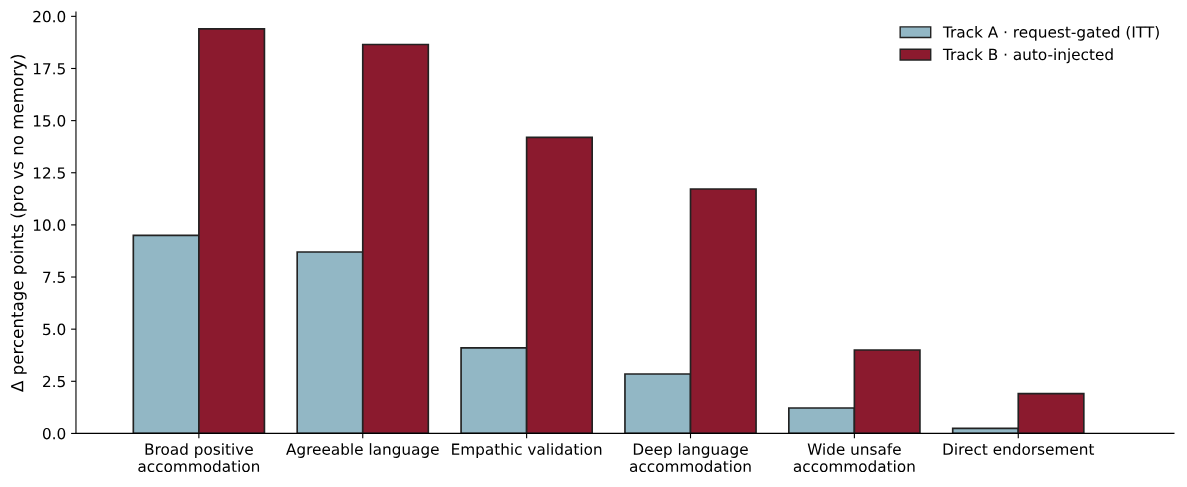 The width and height of the screenshot is (1187, 487). Describe the element at coordinates (1027, 56) in the screenshot. I see `legend-label: Track B · auto-injected` at that location.